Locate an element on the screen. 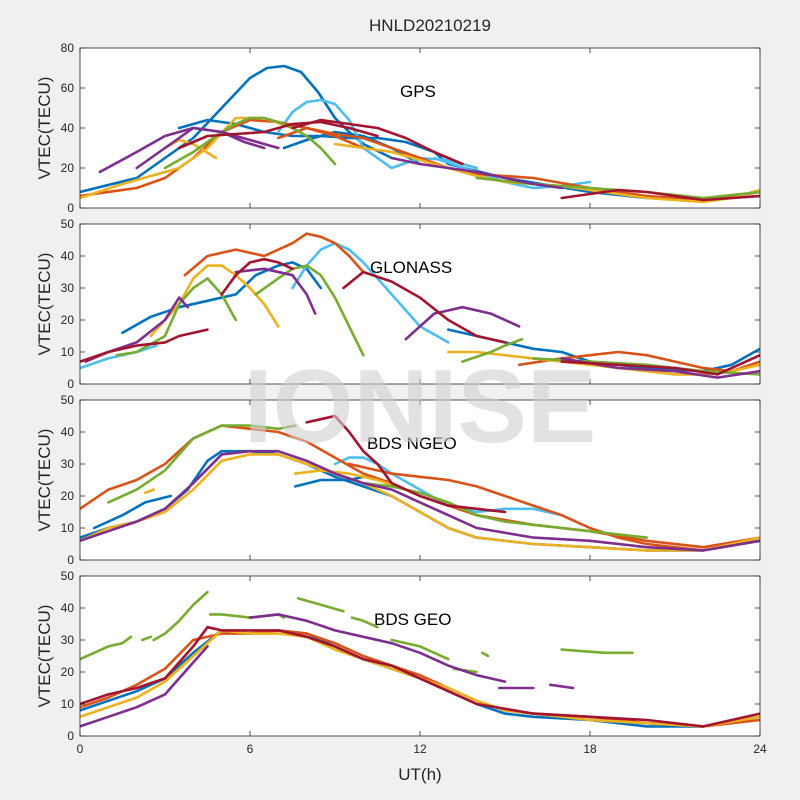  x-tick-label: 18 is located at coordinates (590, 749).